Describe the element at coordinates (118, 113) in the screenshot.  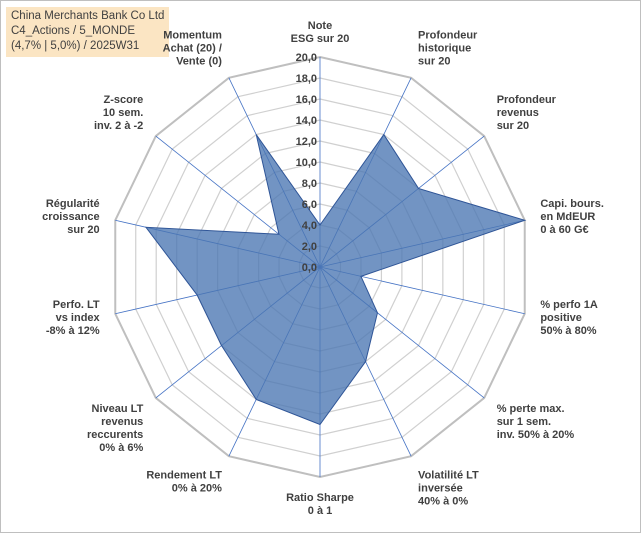
I see `axis-label: Z-score 10 sem. inv. 2 à -2` at that location.